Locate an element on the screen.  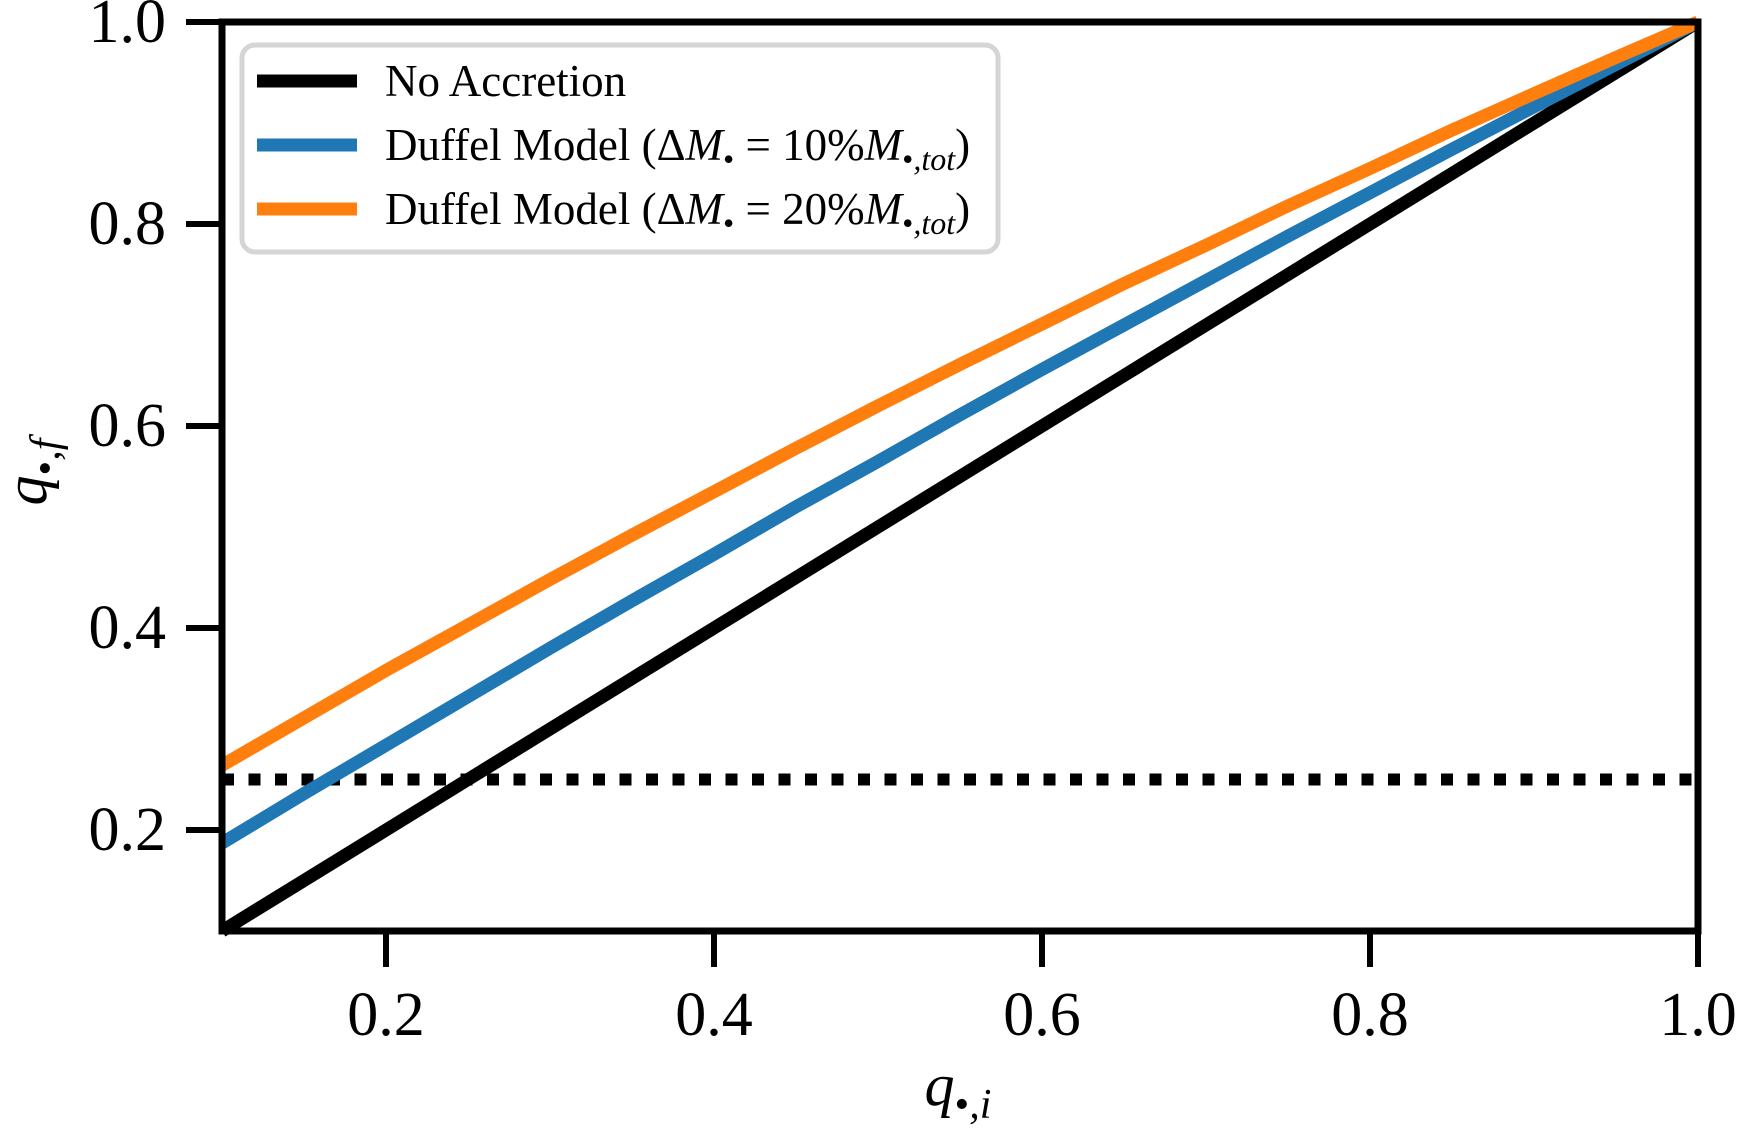
label-subscript: ,i is located at coordinates (980, 1105).